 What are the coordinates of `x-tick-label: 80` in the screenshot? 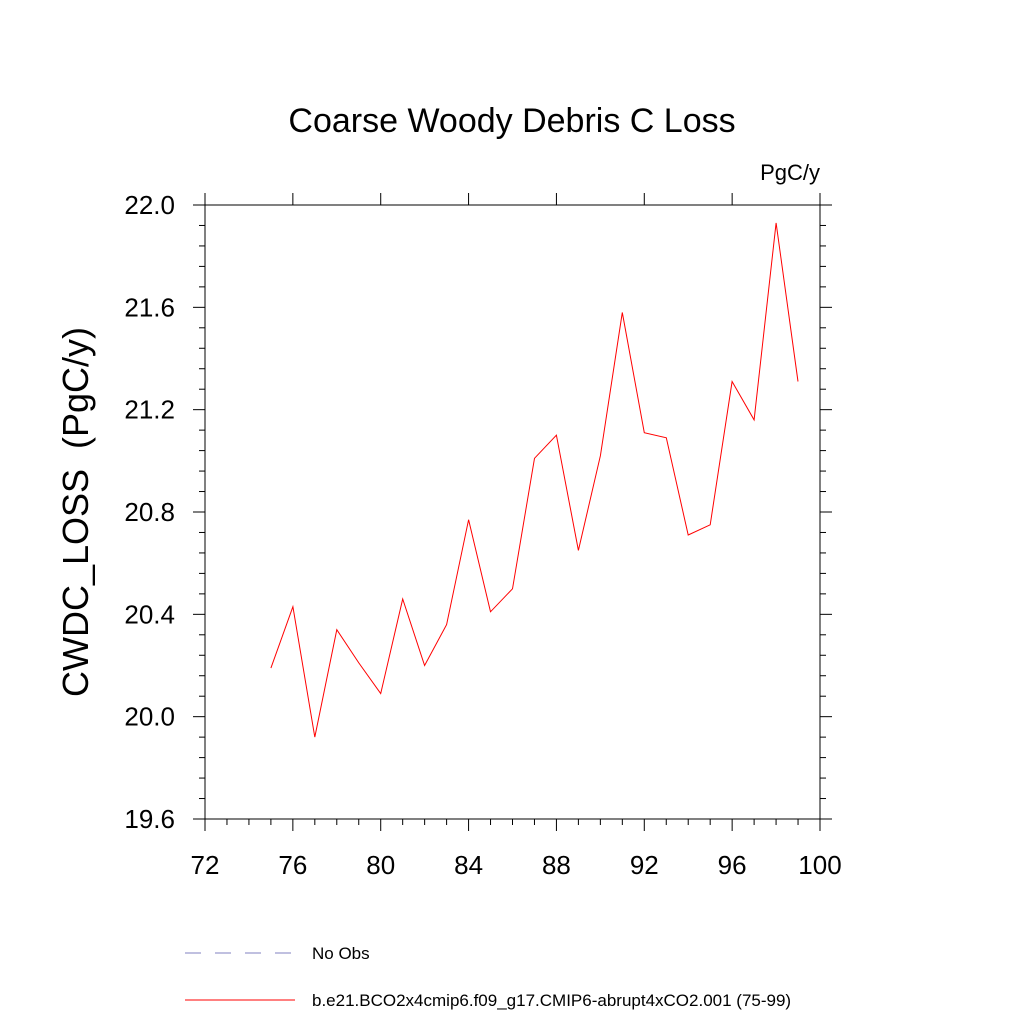 It's located at (380, 865).